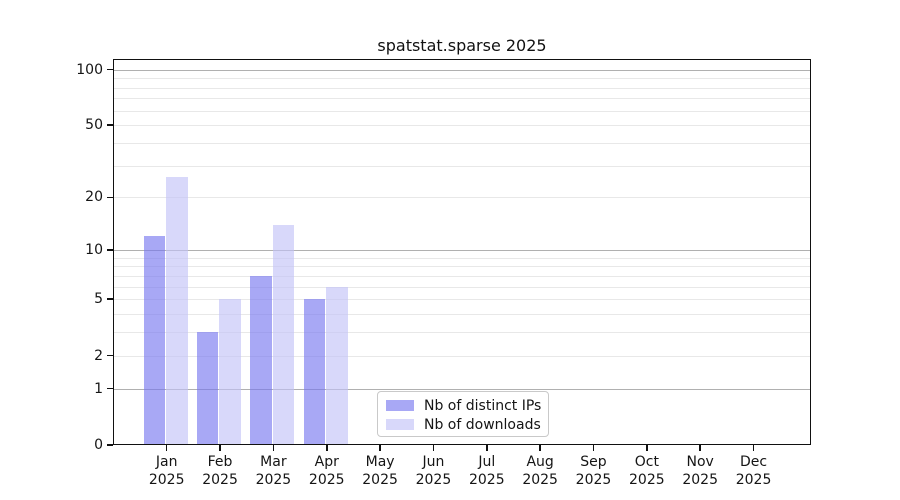 This screenshot has height=500, width=900. Describe the element at coordinates (314, 372) in the screenshot. I see `bar-distinct-ips-apr` at that location.